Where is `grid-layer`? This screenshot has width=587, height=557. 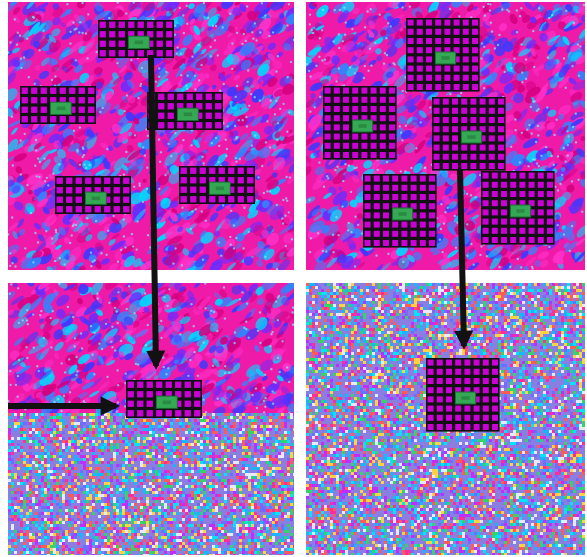 grid-layer is located at coordinates (137, 117).